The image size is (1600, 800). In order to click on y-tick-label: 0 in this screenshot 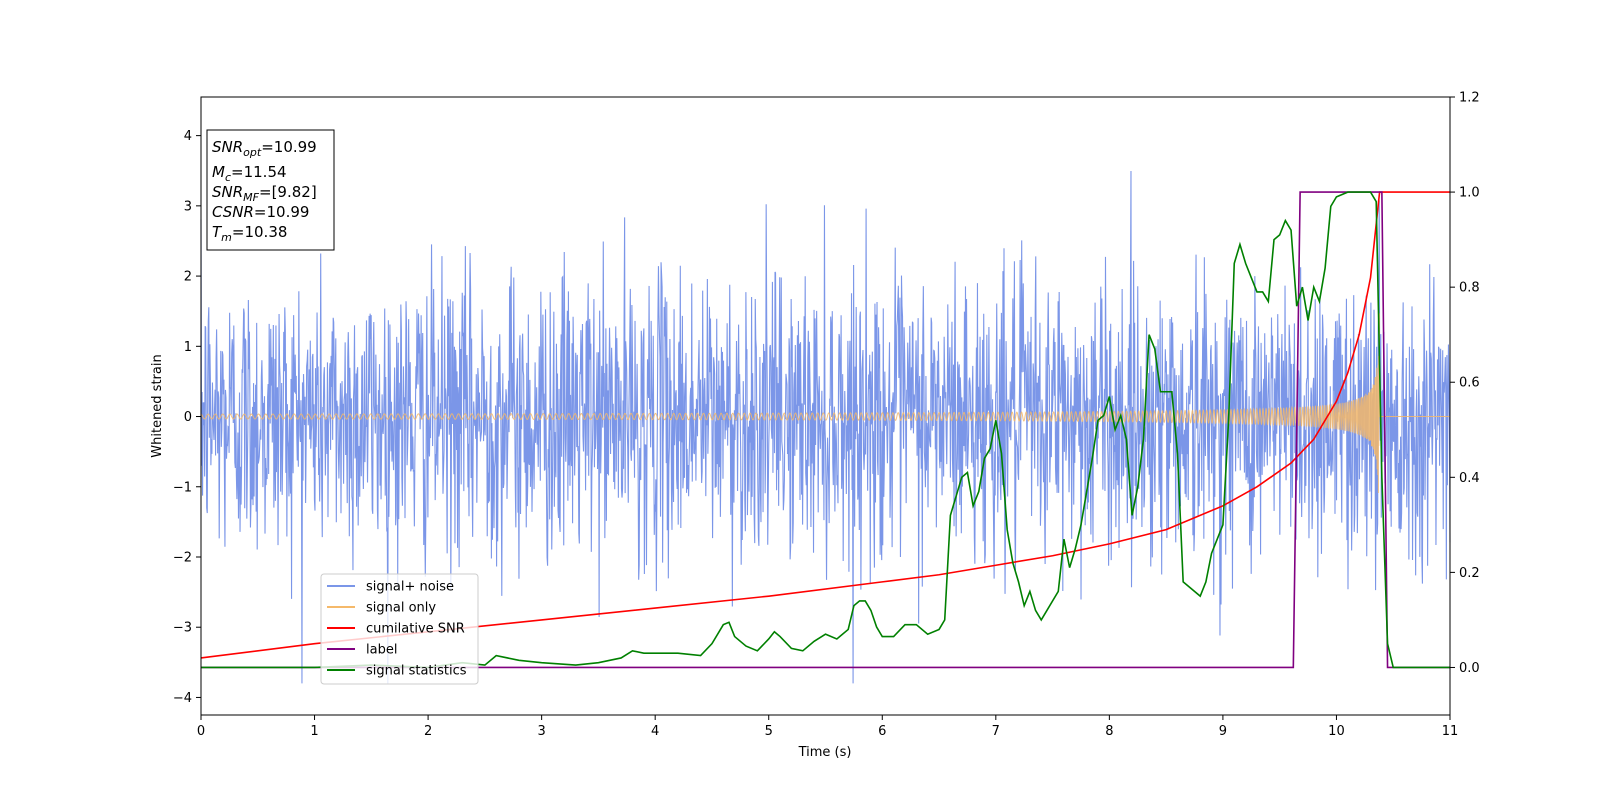, I will do `click(188, 417)`.